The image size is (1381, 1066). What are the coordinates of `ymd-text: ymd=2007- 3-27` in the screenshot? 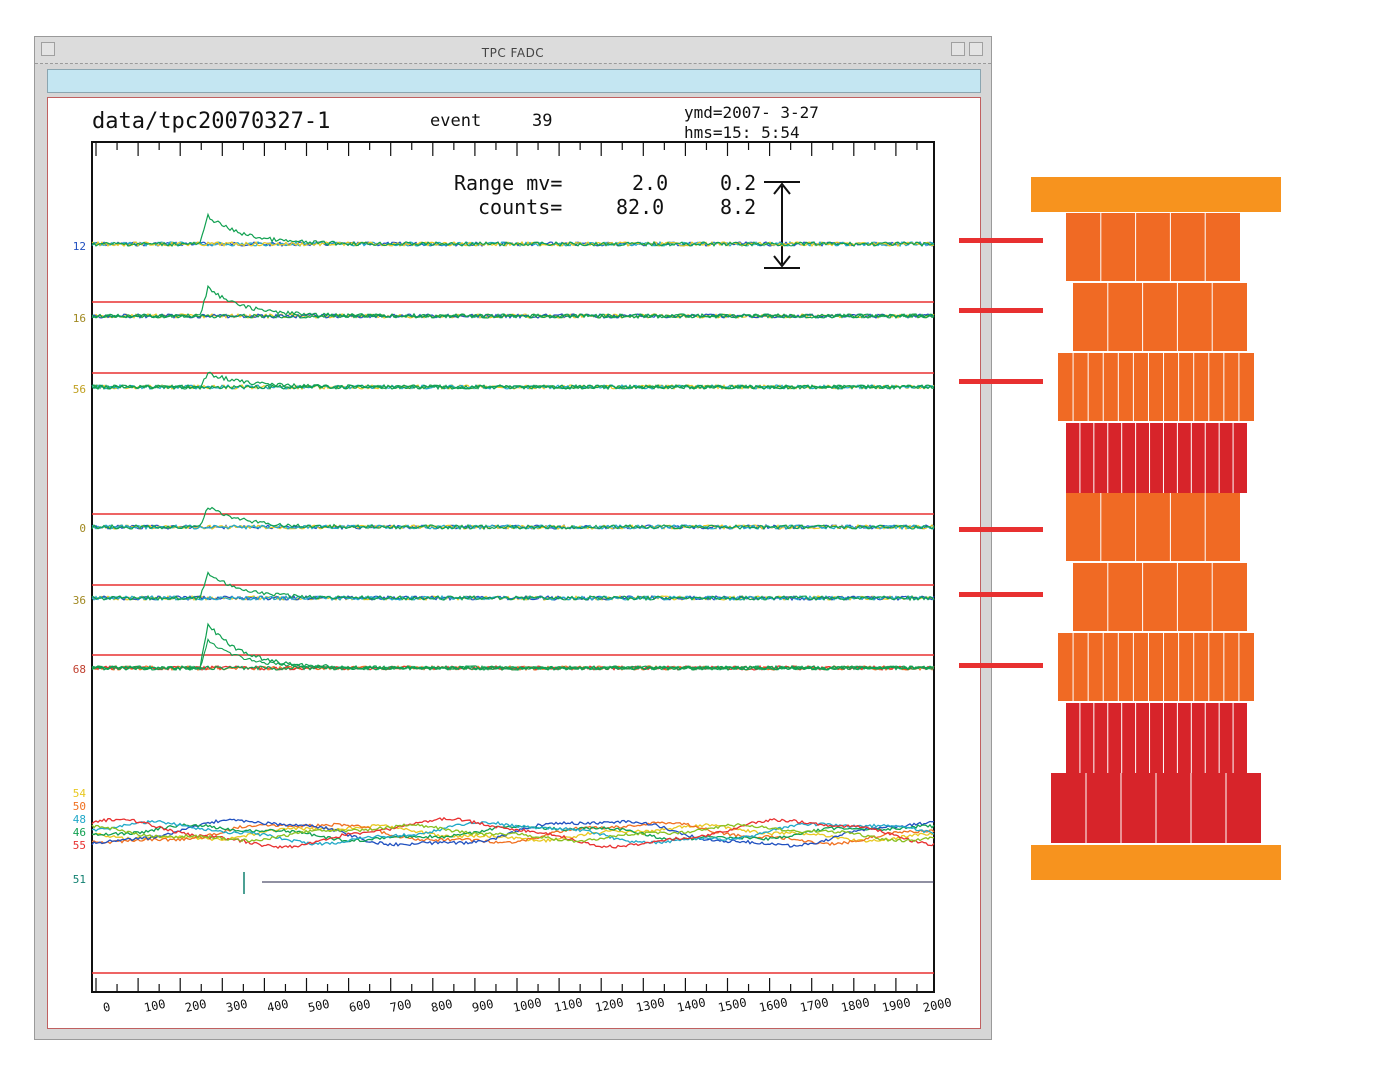 It's located at (751, 112).